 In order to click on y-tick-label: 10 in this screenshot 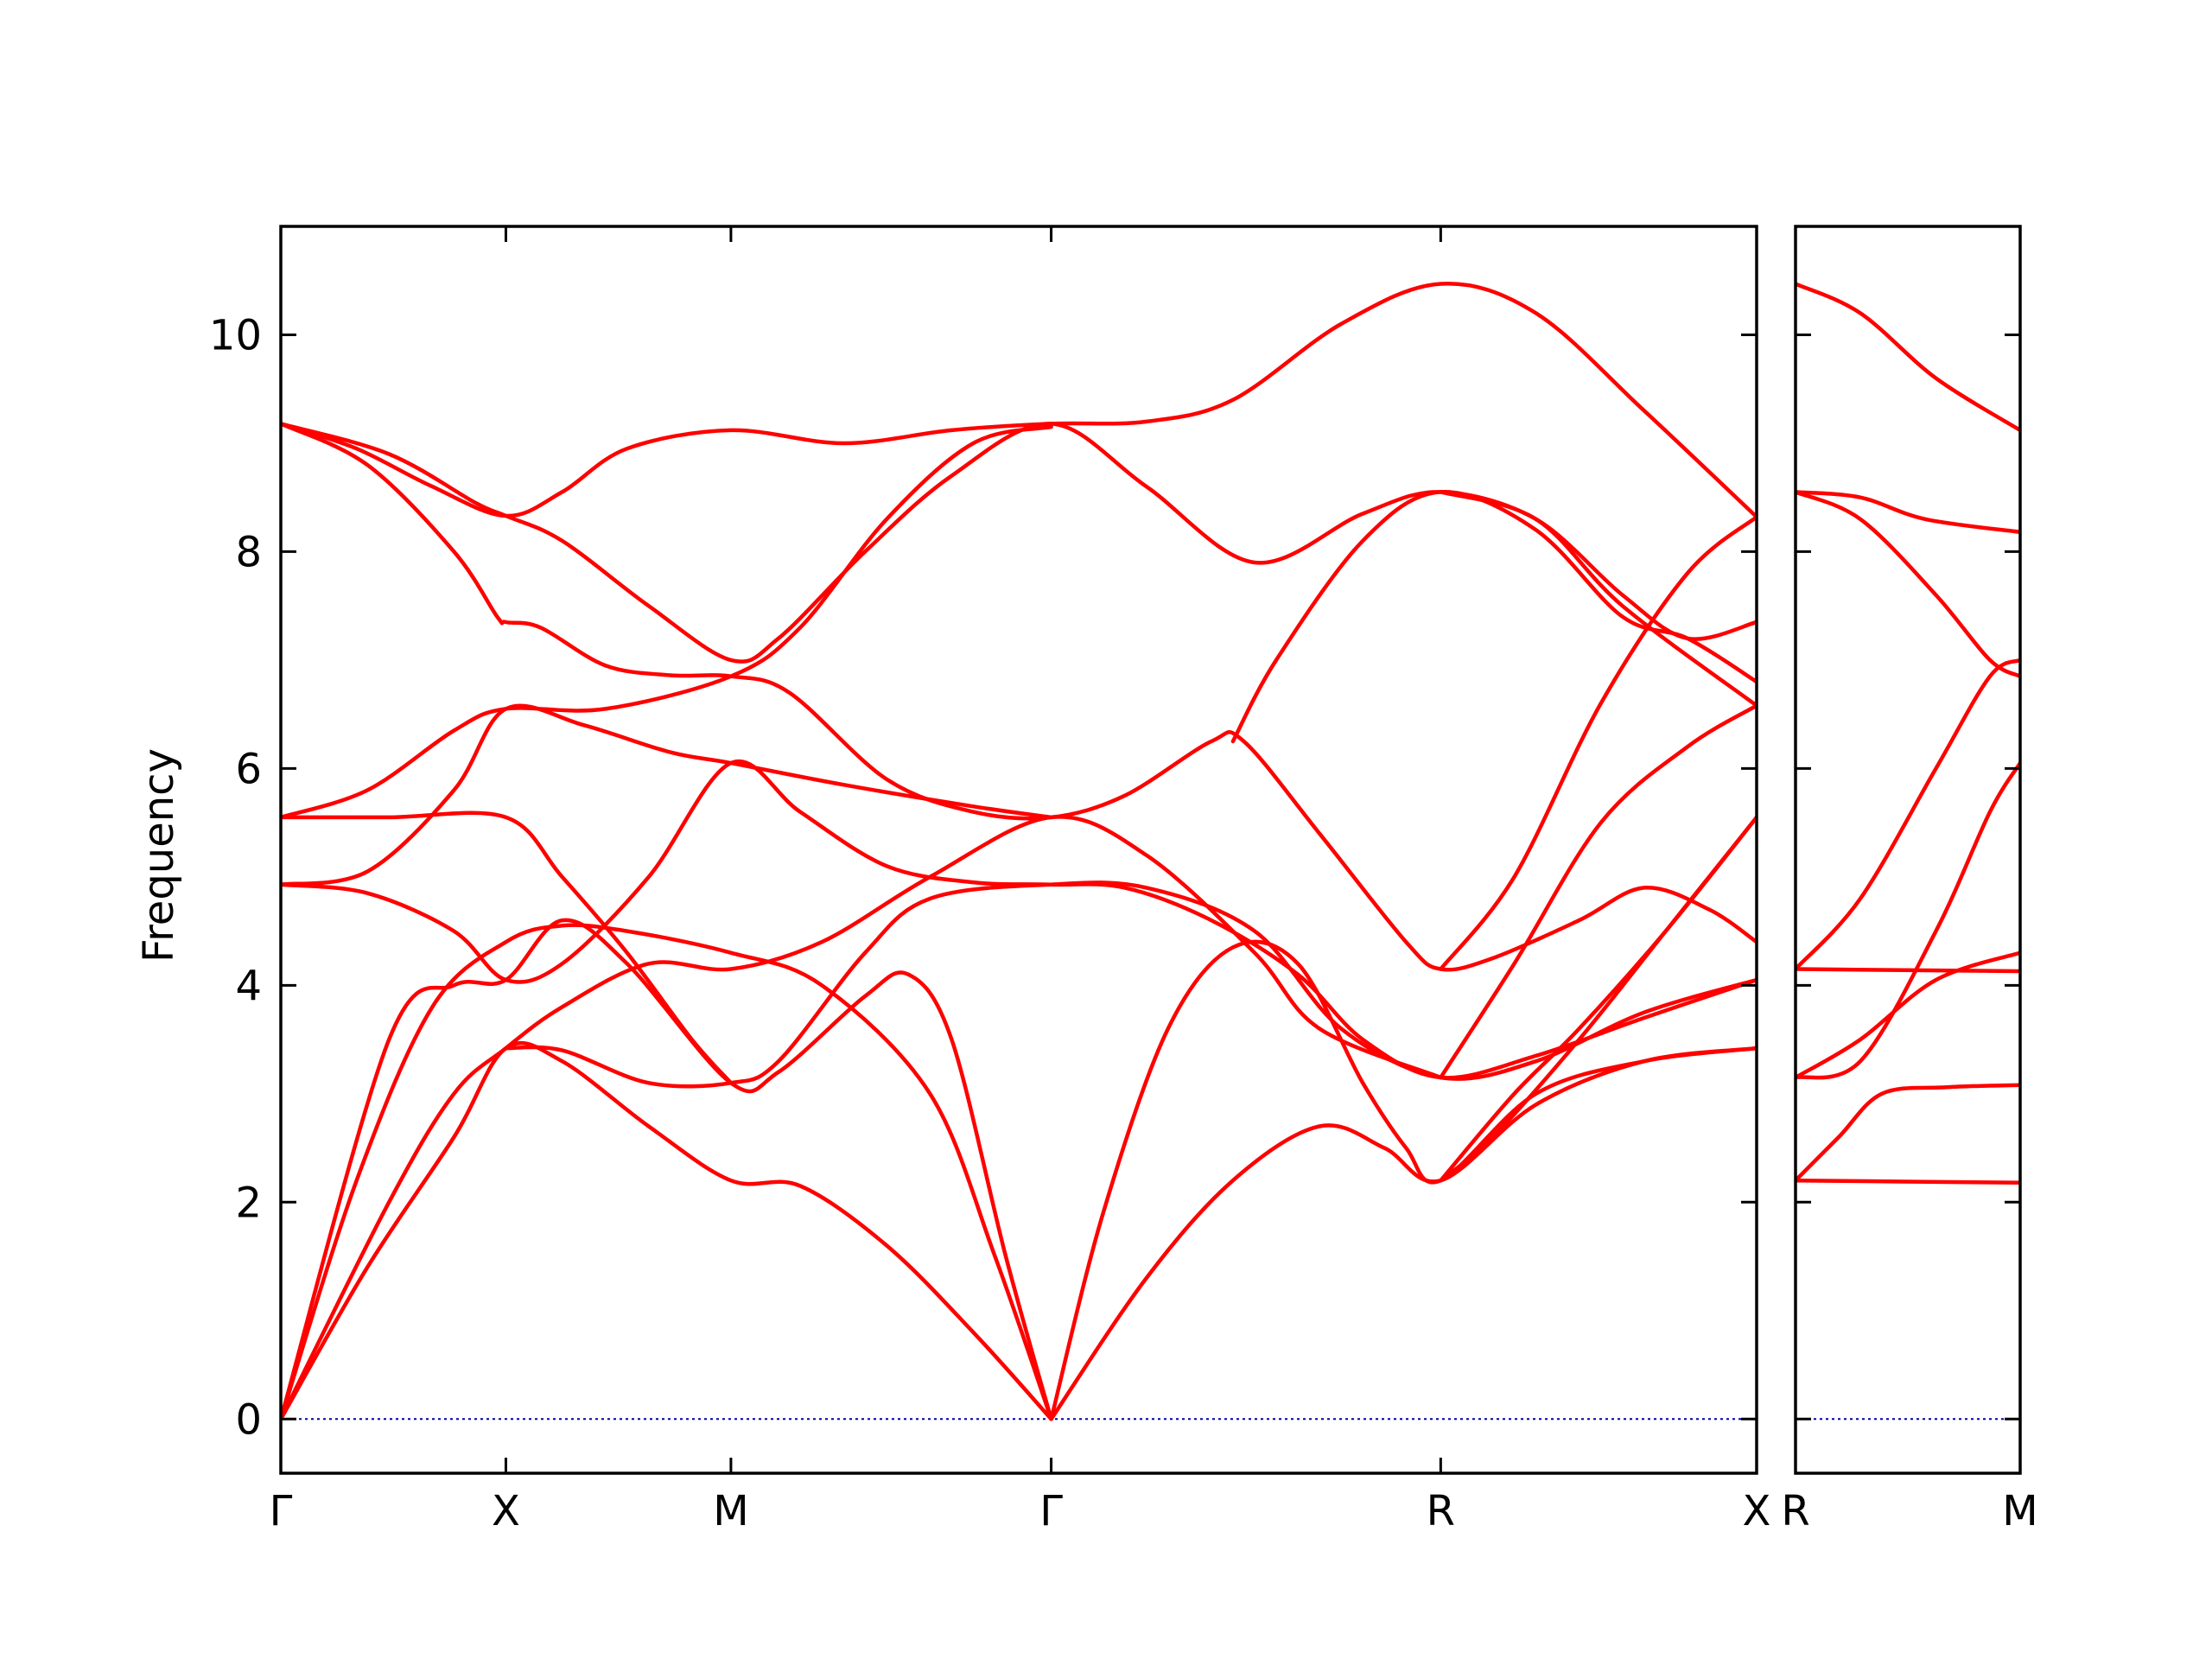, I will do `click(235, 335)`.